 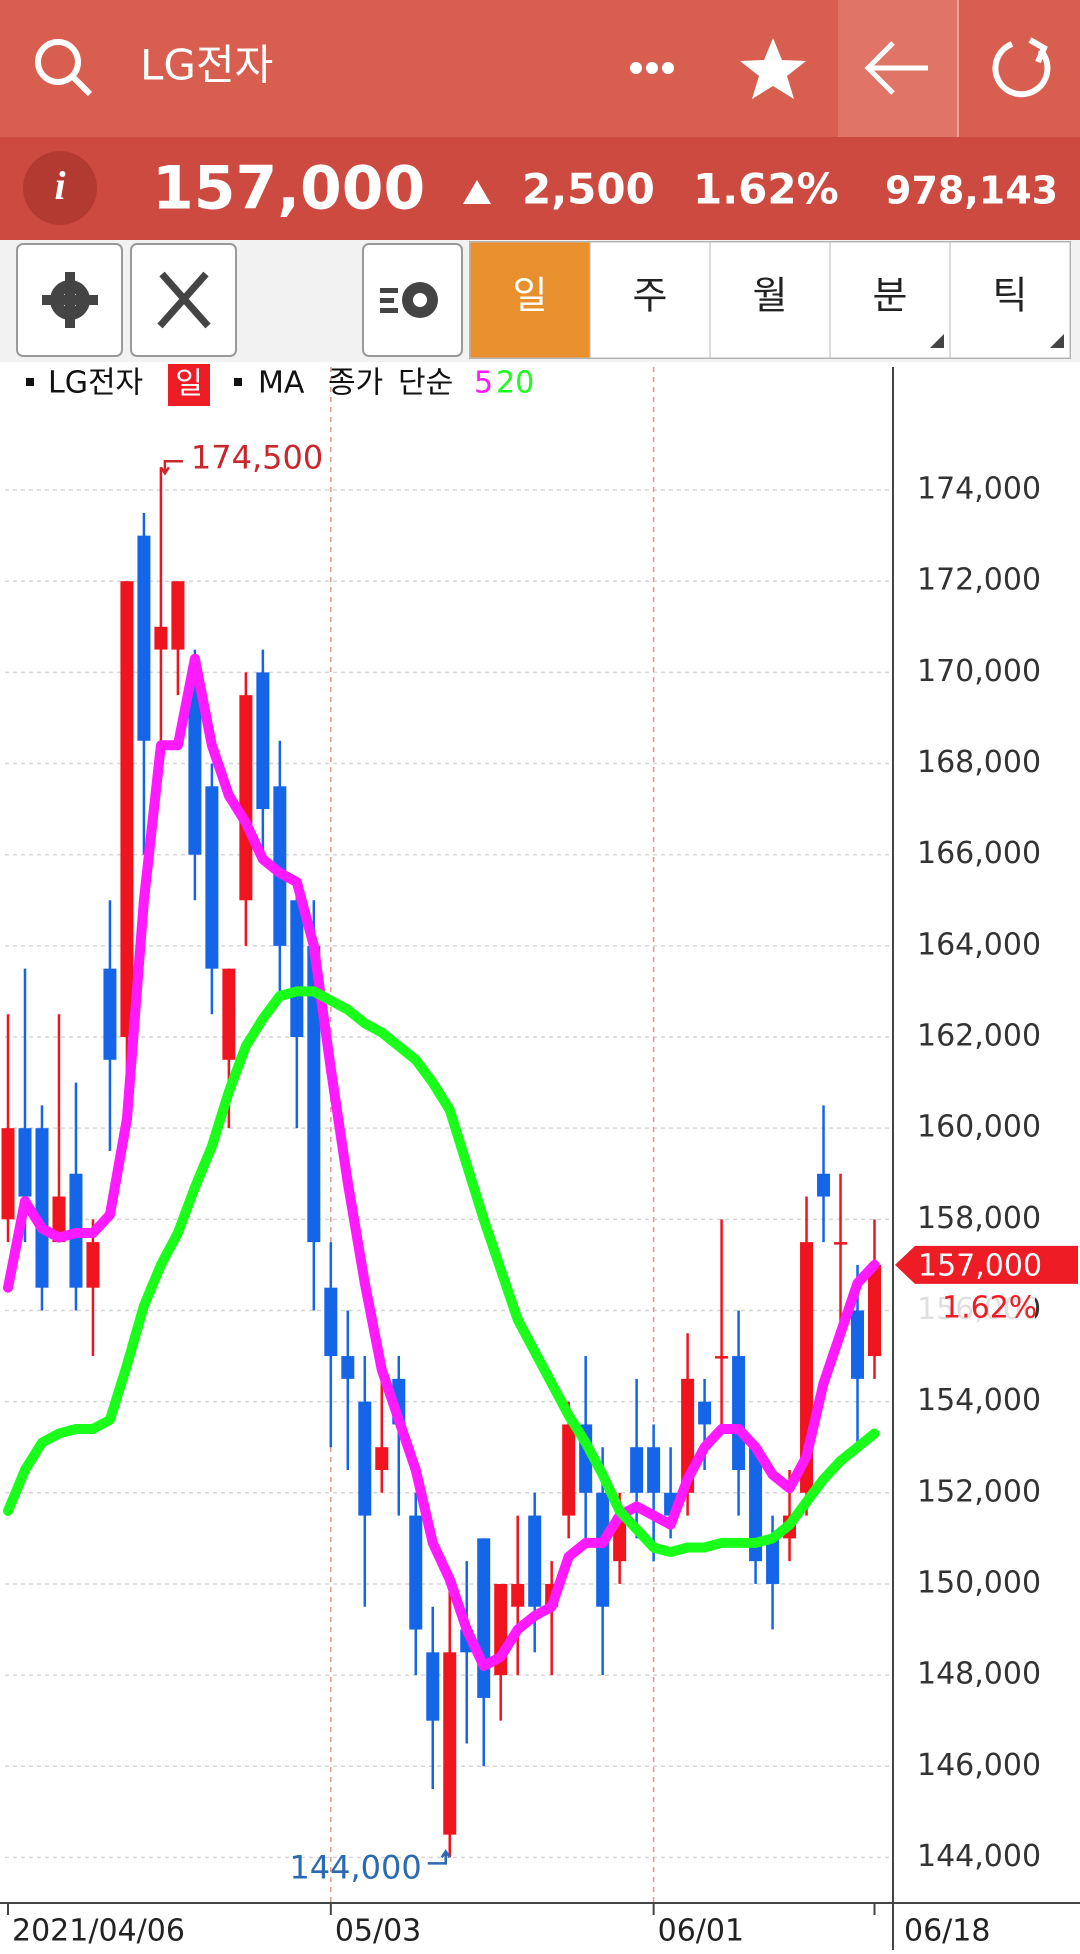 What do you see at coordinates (979, 853) in the screenshot?
I see `y-tick-label: 166,000` at bounding box center [979, 853].